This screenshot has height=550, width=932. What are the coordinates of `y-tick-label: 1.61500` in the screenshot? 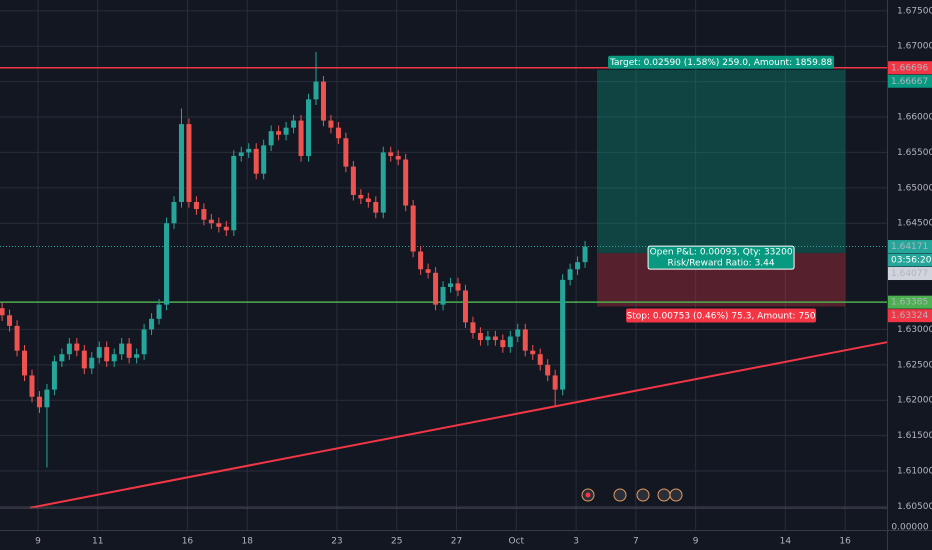 It's located at (914, 436).